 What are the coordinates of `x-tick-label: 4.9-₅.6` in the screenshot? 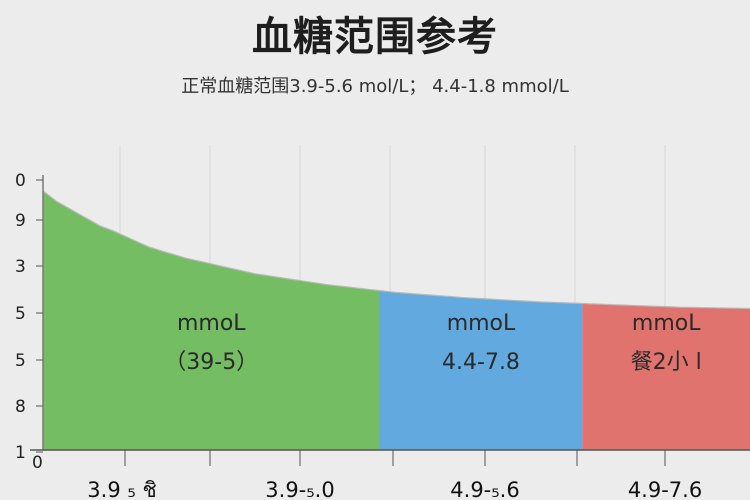 It's located at (484, 489).